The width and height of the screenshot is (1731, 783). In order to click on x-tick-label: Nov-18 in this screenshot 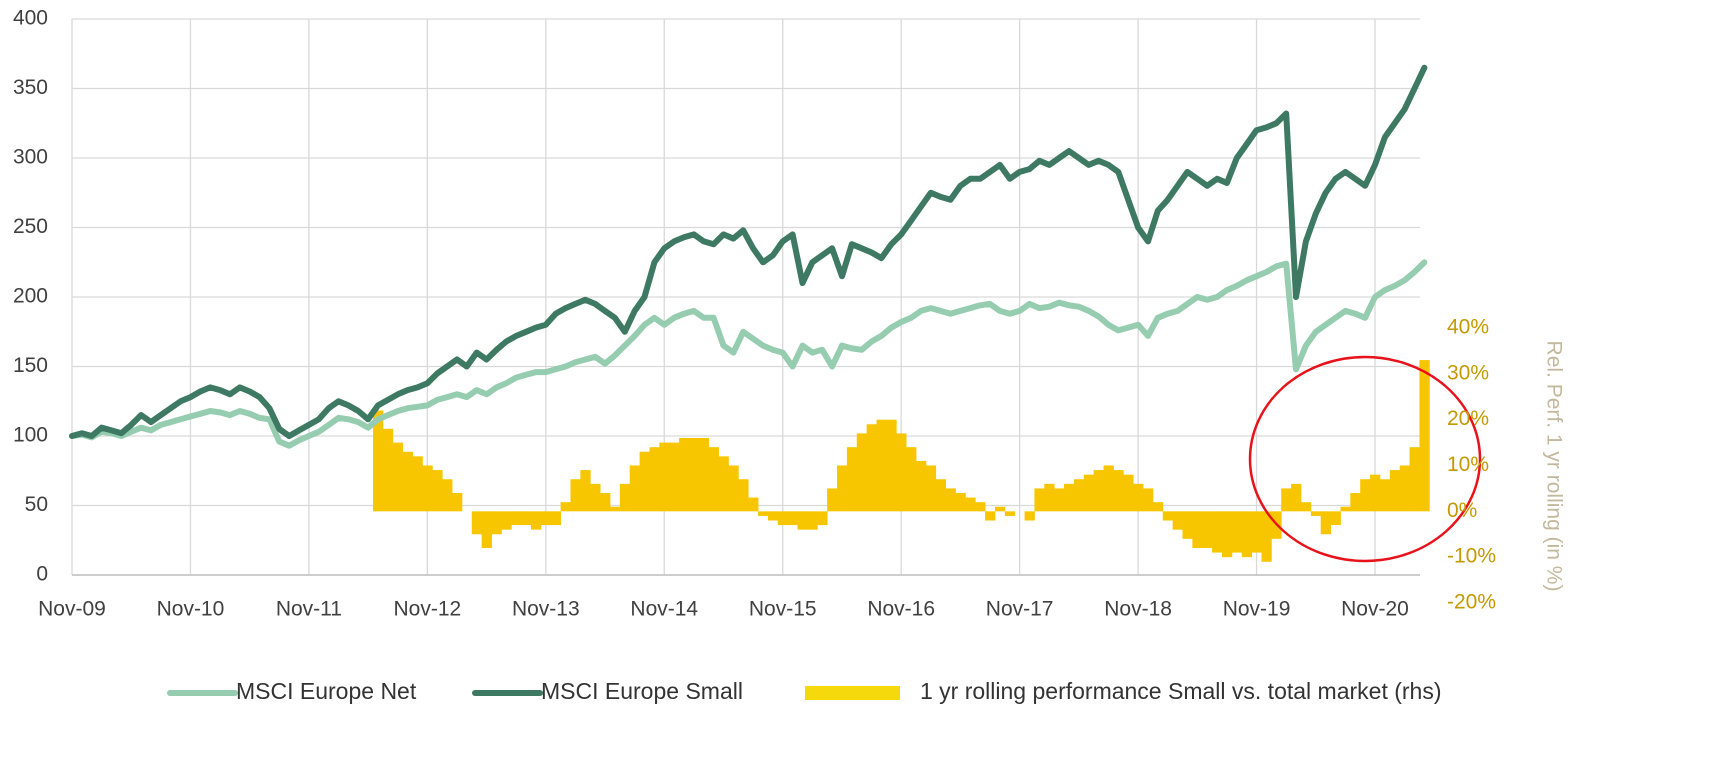, I will do `click(1138, 609)`.